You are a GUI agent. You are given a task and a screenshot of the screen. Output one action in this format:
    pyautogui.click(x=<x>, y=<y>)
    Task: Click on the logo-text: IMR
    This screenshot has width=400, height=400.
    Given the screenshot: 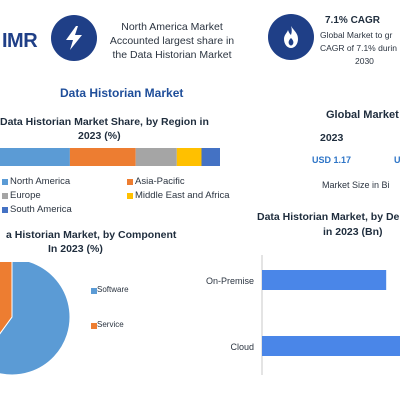 What is the action you would take?
    pyautogui.click(x=20, y=41)
    